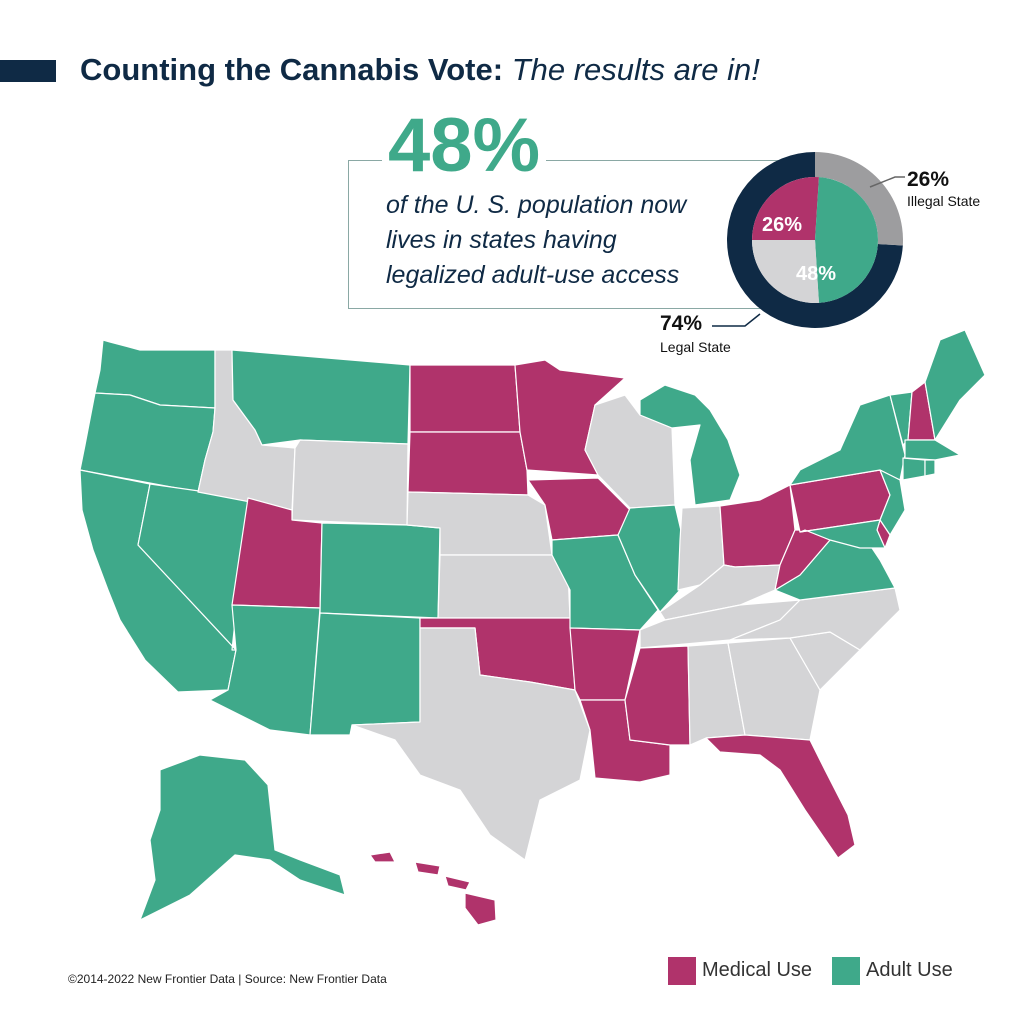  Describe the element at coordinates (846, 971) in the screenshot. I see `legend-swatch-adult` at that location.